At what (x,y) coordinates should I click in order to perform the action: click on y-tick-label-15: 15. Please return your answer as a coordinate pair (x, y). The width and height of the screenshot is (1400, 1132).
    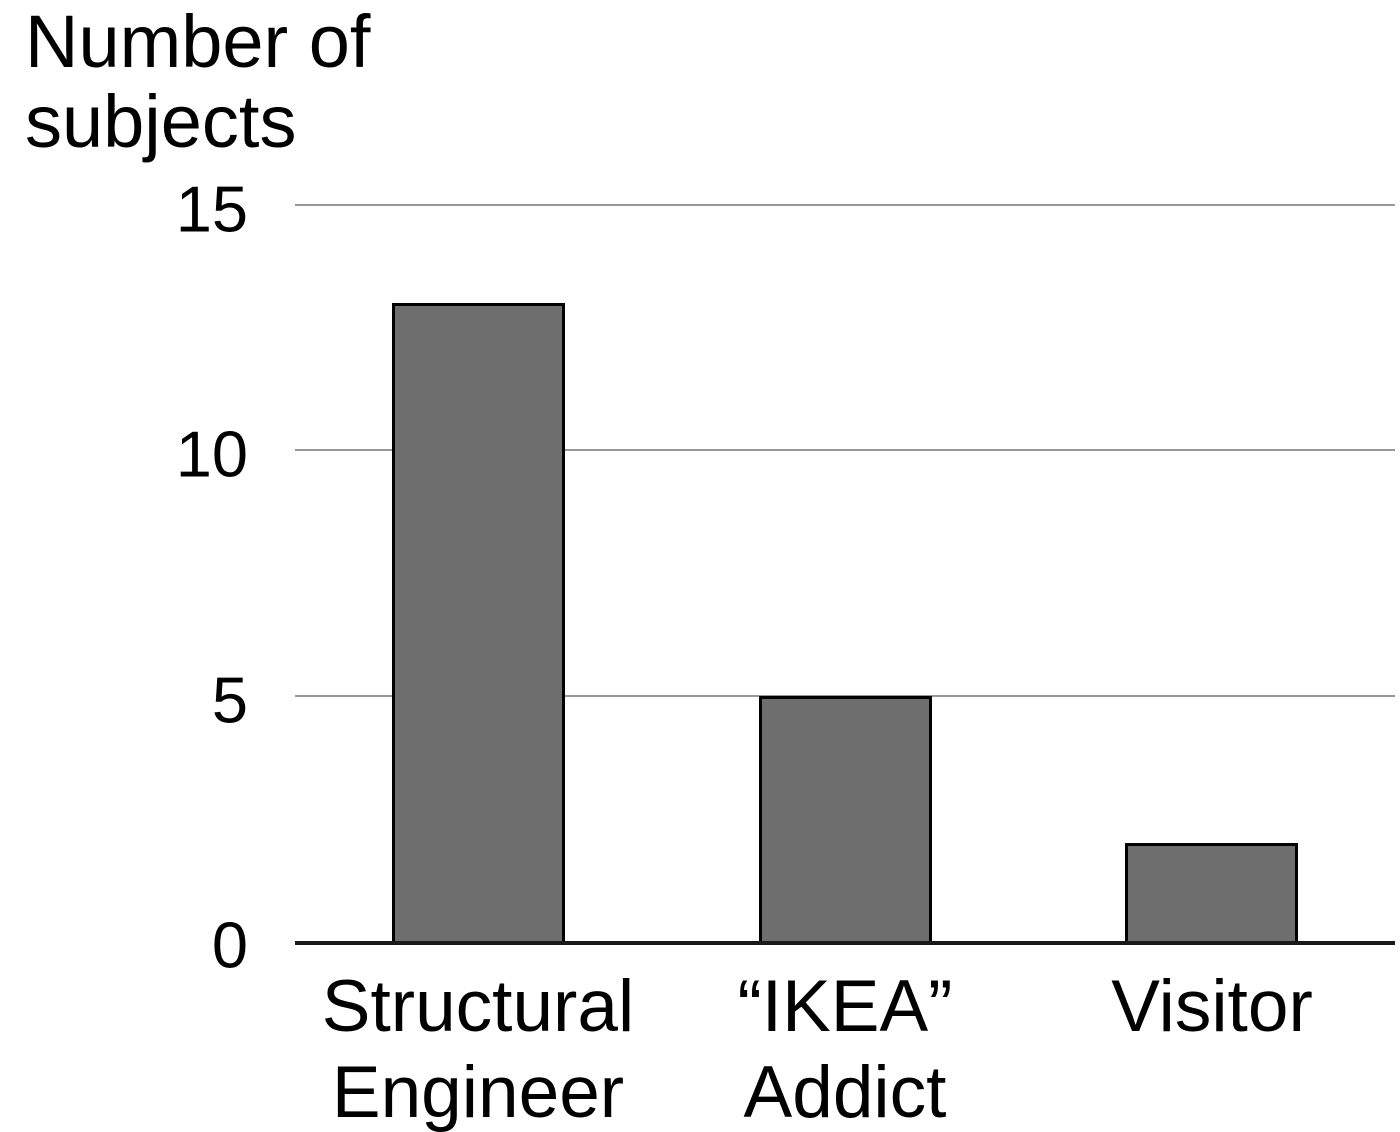
    Looking at the image, I should click on (211, 209).